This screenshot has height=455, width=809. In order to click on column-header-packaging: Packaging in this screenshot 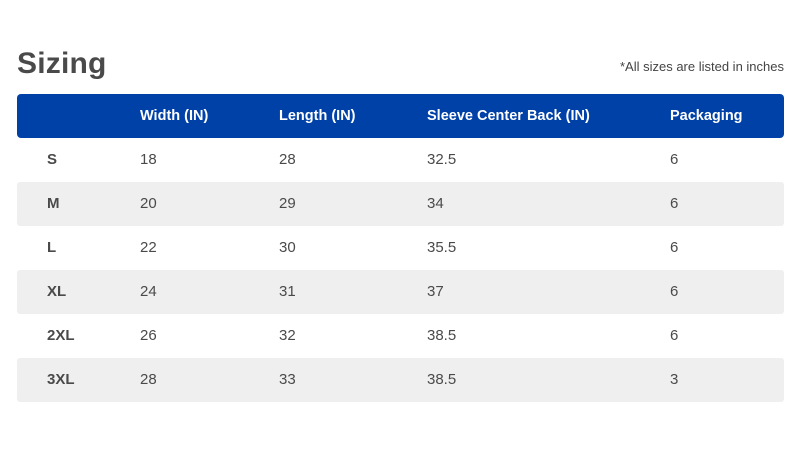, I will do `click(706, 116)`.